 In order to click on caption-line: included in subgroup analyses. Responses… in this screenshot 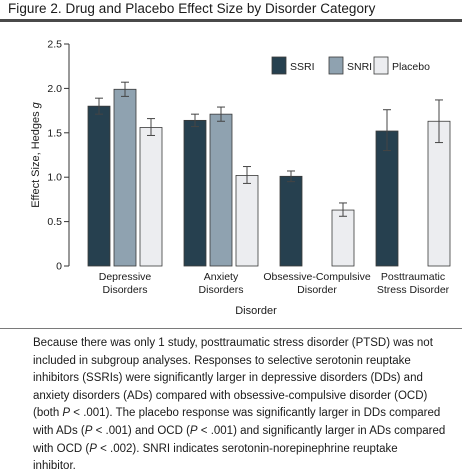, I will do `click(222, 360)`.